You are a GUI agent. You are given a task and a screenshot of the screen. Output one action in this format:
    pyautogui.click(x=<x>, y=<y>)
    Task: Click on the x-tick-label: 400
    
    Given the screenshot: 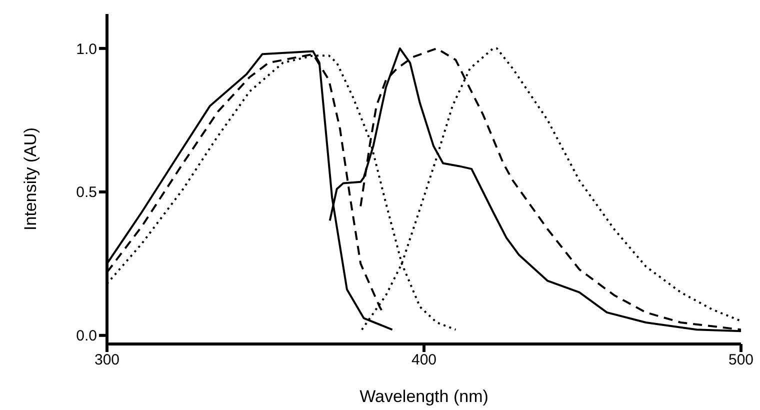 What is the action you would take?
    pyautogui.click(x=424, y=360)
    